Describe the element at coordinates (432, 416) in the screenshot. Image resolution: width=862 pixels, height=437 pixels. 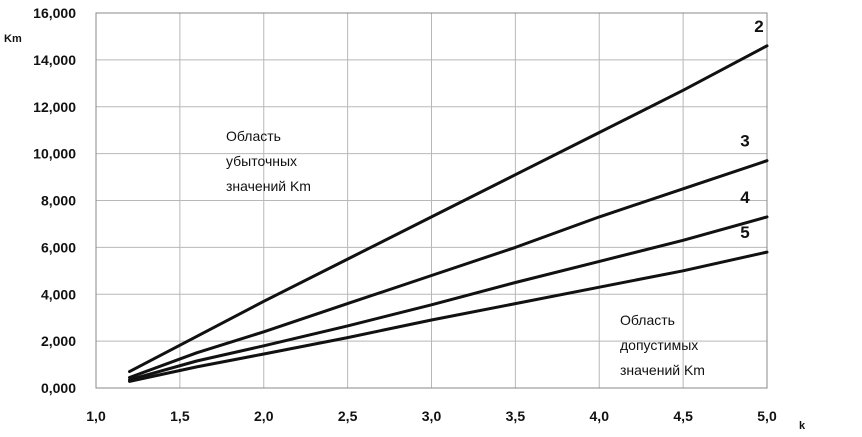
I see `x-tick-label: 3,0` at that location.